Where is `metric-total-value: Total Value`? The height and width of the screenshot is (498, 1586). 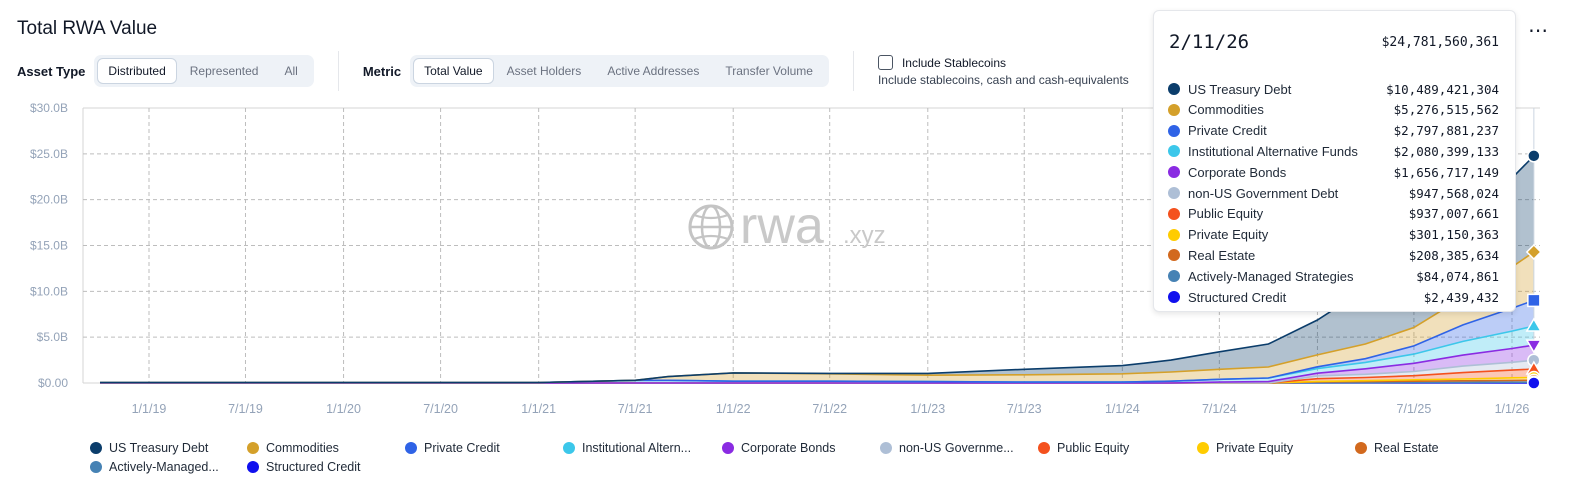 metric-total-value: Total Value is located at coordinates (453, 71).